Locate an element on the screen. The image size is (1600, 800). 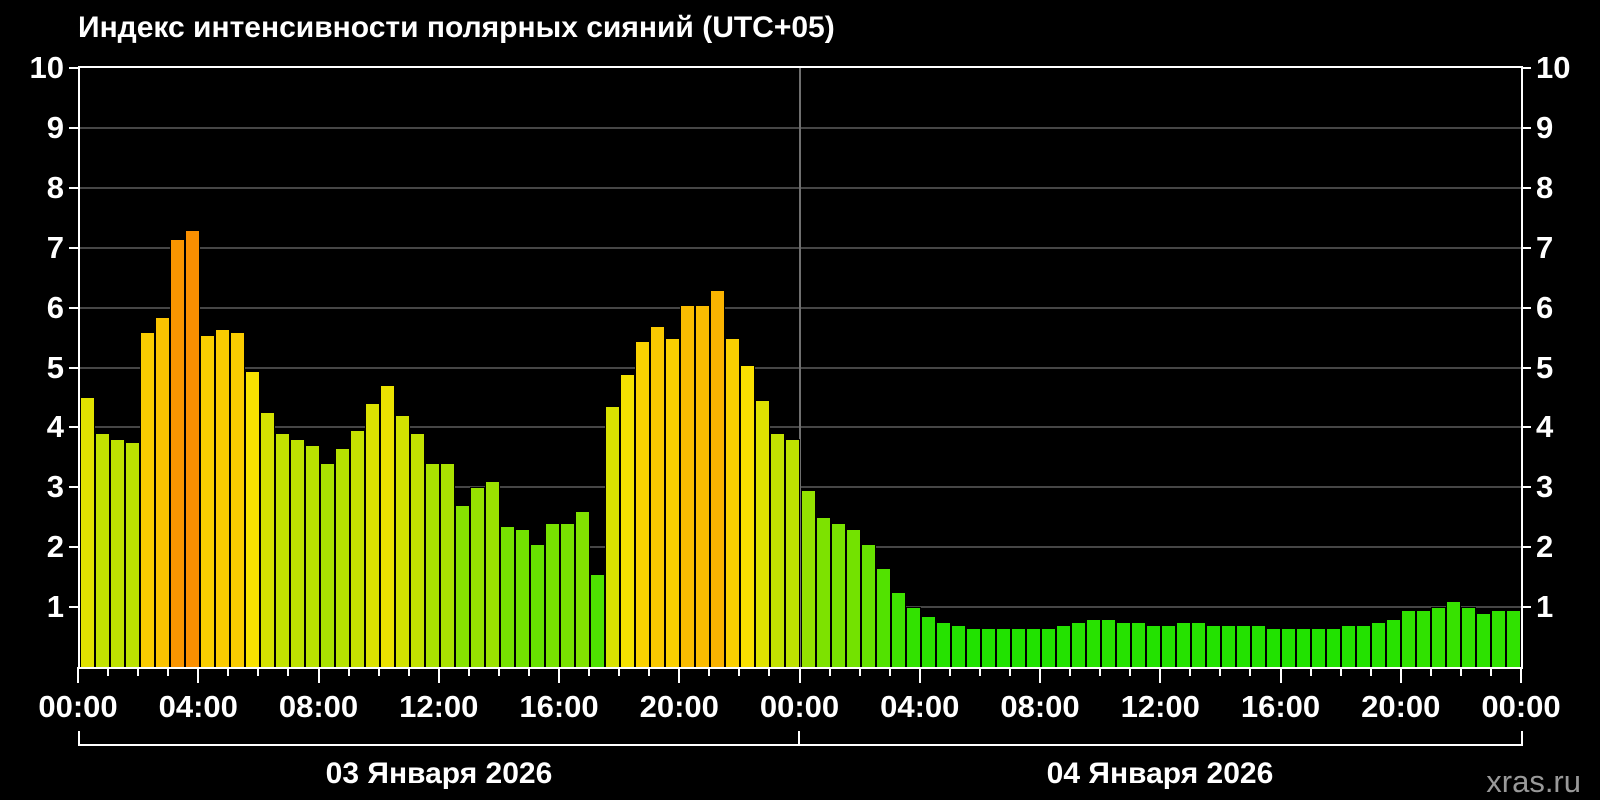
x-minor-tick-h5 is located at coordinates (228, 671).